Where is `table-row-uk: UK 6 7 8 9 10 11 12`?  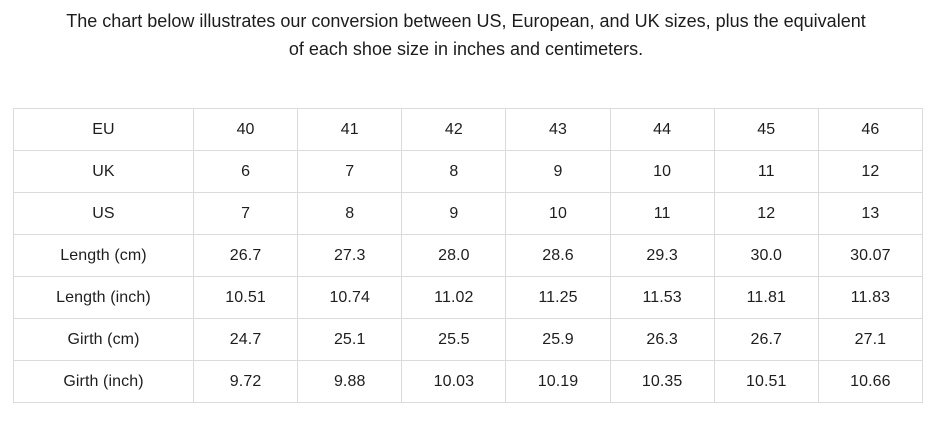 table-row-uk: UK 6 7 8 9 10 11 12 is located at coordinates (468, 171).